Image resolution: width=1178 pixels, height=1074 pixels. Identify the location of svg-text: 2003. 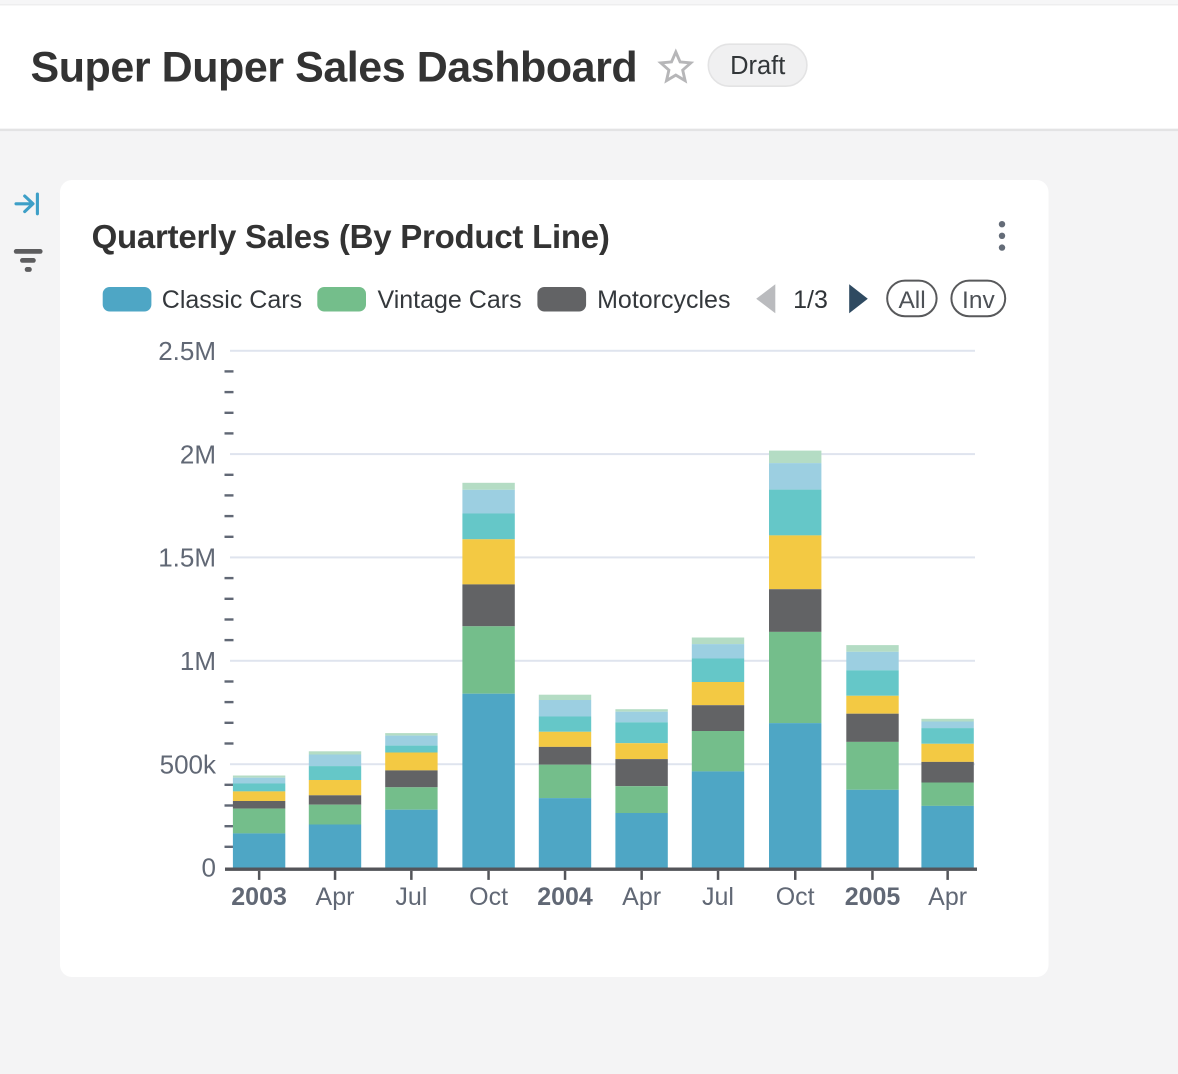
(259, 897).